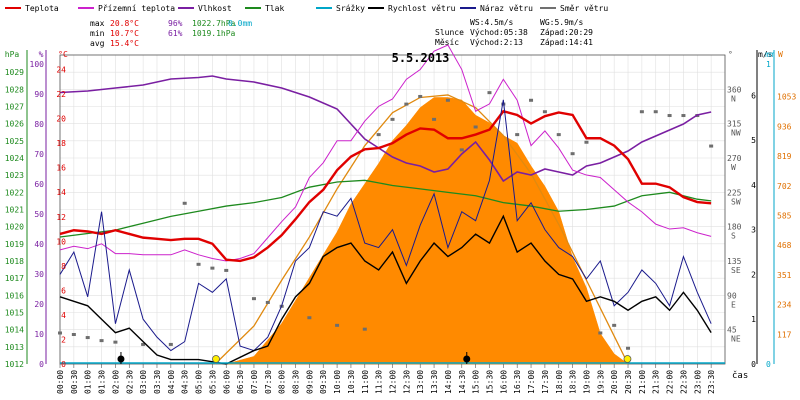 The width and height of the screenshot is (800, 400). Describe the element at coordinates (566, 32) in the screenshot. I see `info-sunset: Západ:20:29` at that location.